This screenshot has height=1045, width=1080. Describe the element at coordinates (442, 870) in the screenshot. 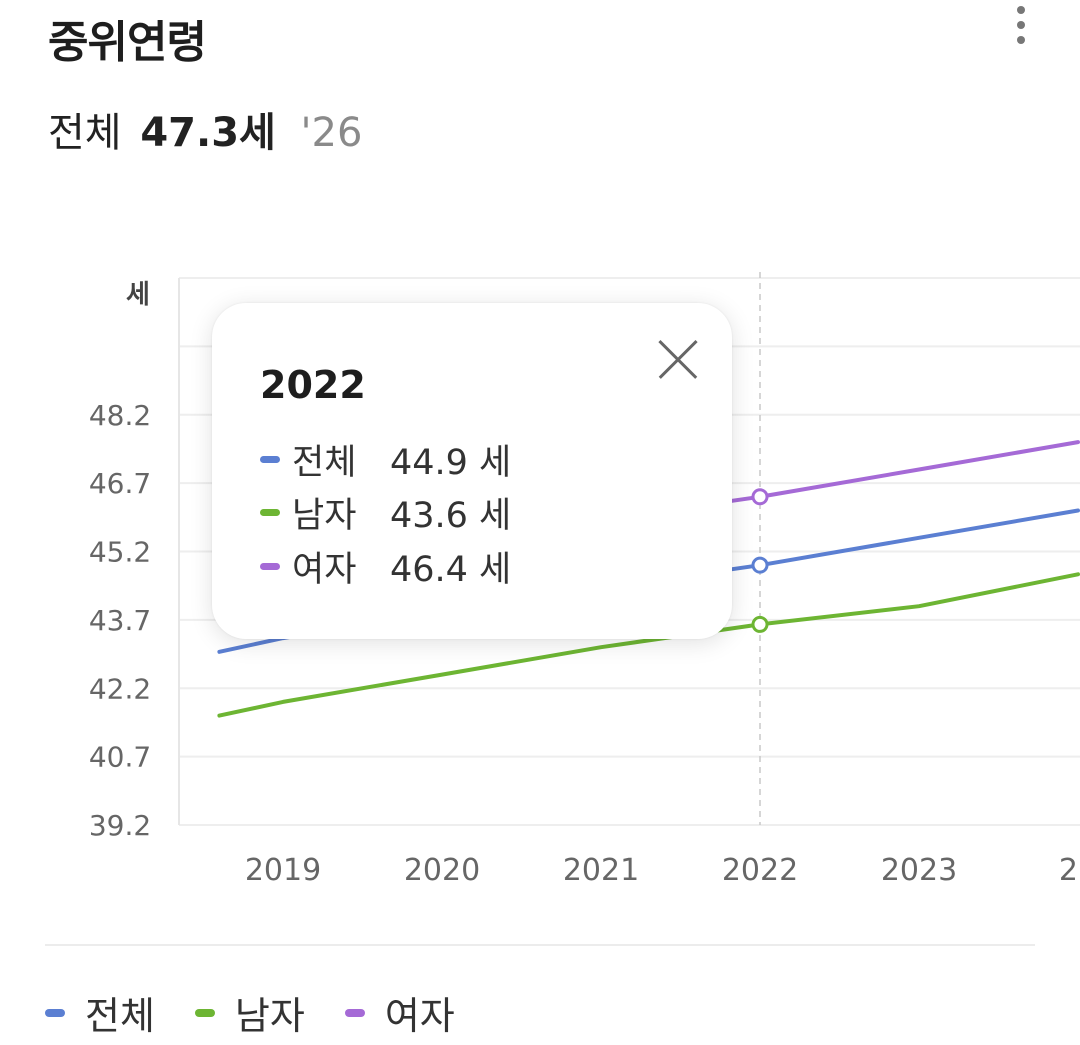

I see `x-tick-label: 2020` at that location.